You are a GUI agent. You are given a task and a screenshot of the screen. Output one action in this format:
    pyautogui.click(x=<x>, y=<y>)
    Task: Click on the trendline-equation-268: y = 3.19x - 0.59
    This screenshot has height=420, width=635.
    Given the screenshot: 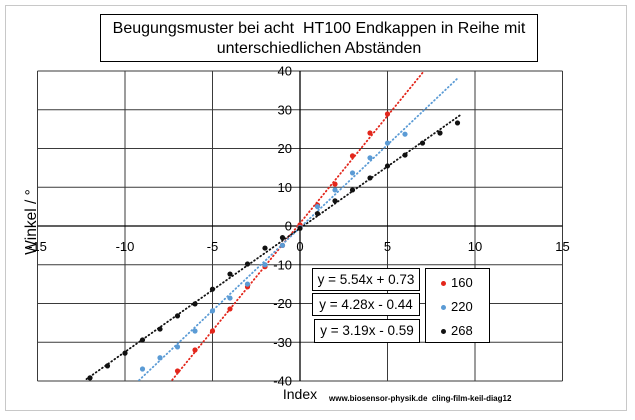 What is the action you would take?
    pyautogui.click(x=367, y=331)
    